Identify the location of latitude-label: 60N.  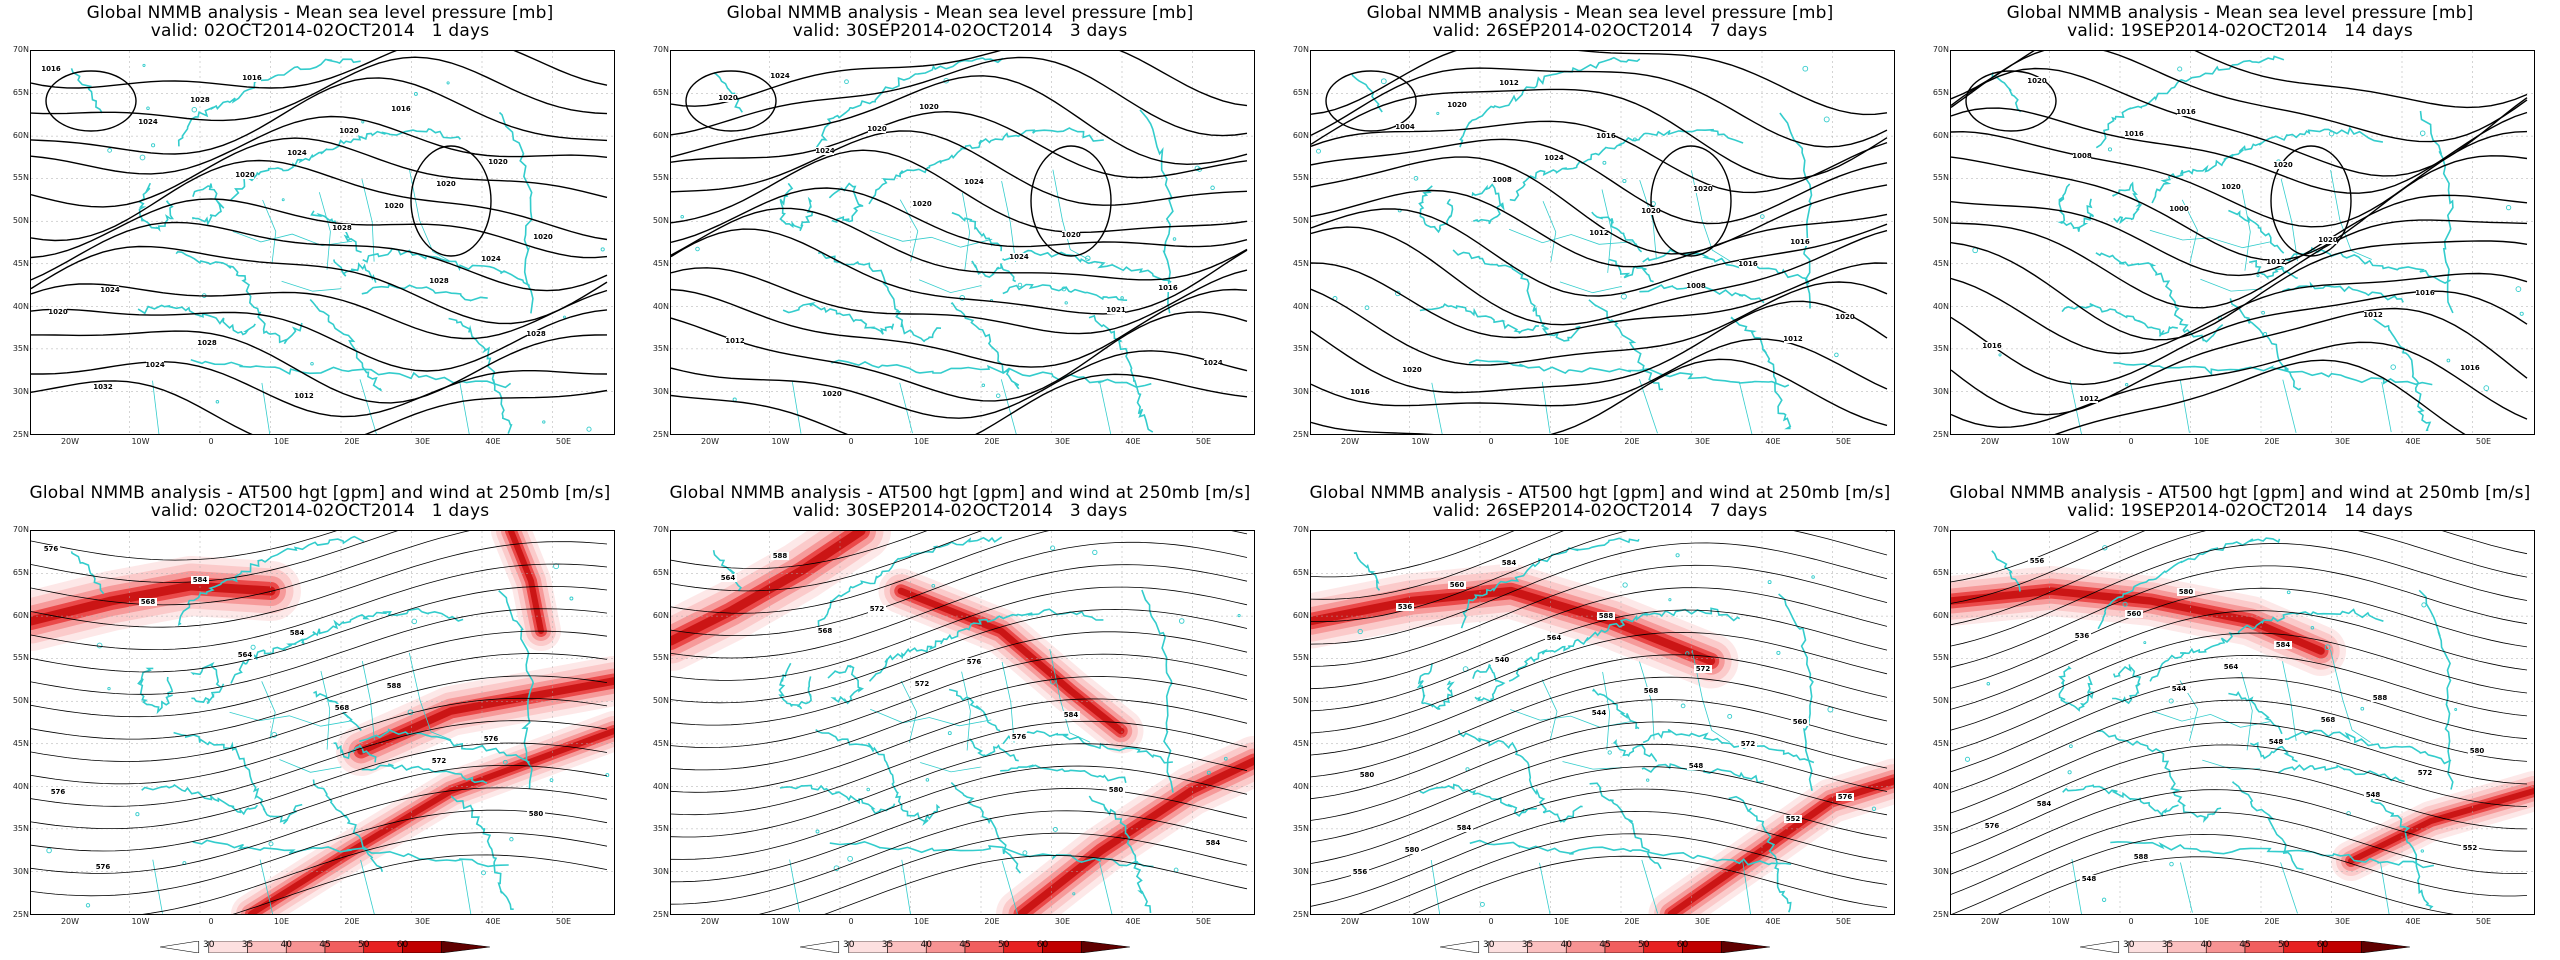
(1300, 615).